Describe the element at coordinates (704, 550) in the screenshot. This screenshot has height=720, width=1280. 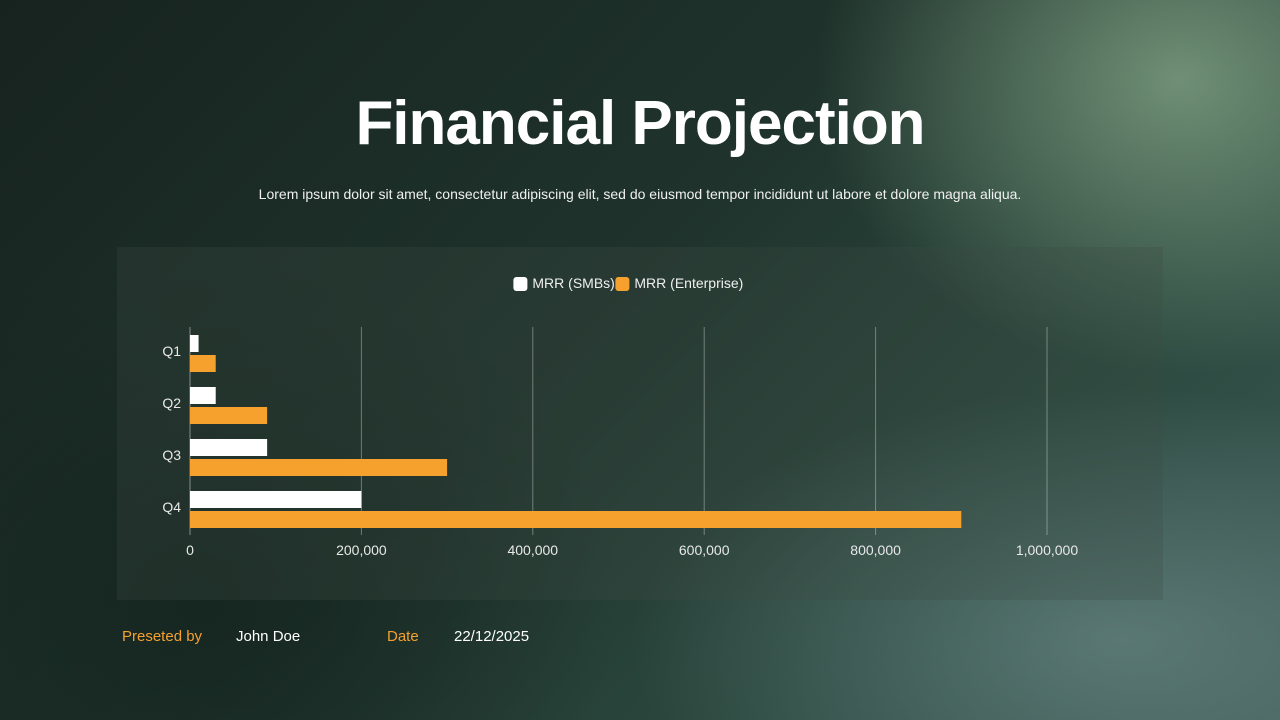
I see `x-tick-label: 600,000` at that location.